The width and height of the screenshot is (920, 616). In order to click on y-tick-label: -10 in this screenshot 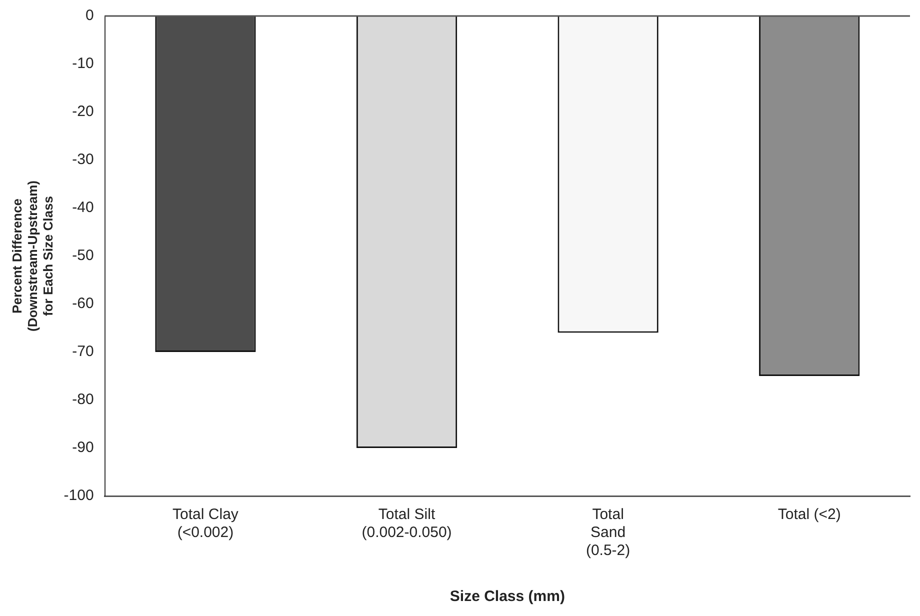, I will do `click(83, 63)`.